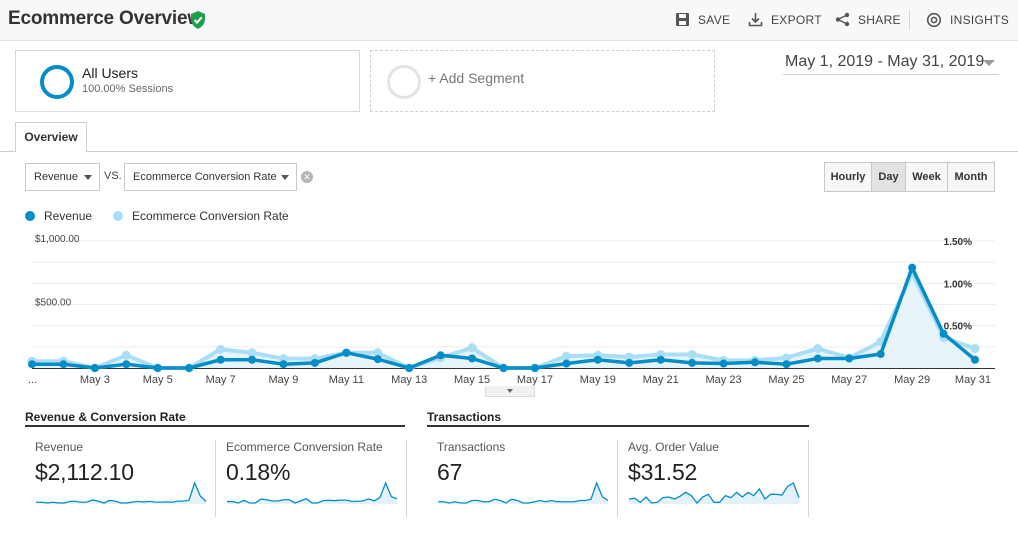 This screenshot has height=535, width=1018. Describe the element at coordinates (56, 177) in the screenshot. I see `primary-metric-label: Revenue` at that location.